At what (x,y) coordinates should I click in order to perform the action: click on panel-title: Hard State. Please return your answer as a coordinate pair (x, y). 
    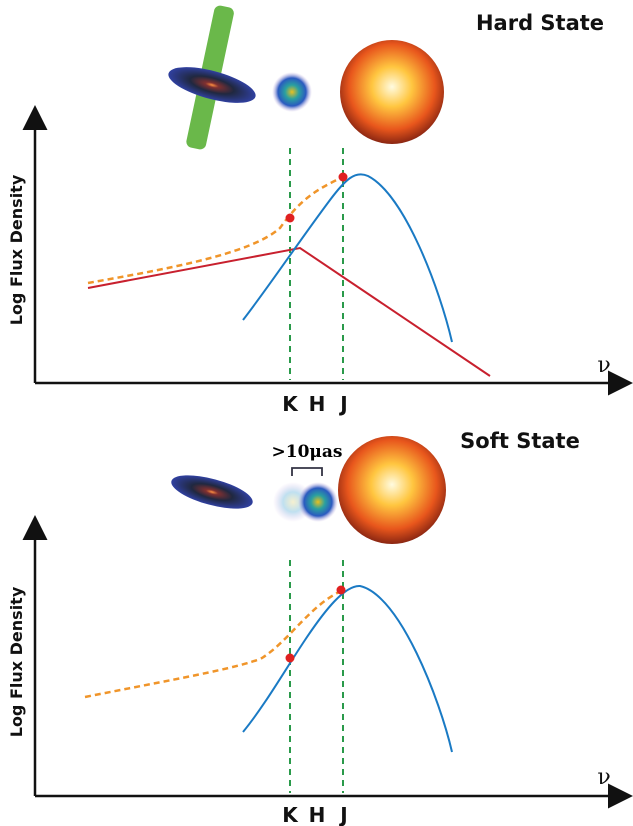
    Looking at the image, I should click on (540, 23).